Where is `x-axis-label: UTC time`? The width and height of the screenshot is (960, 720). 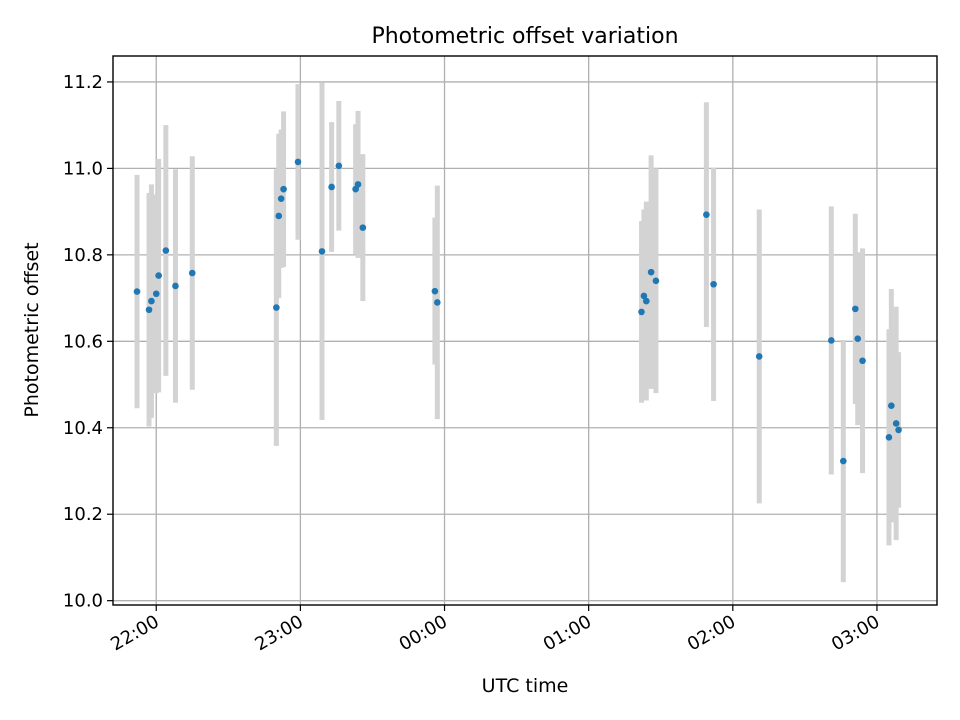
x-axis-label: UTC time is located at coordinates (525, 686).